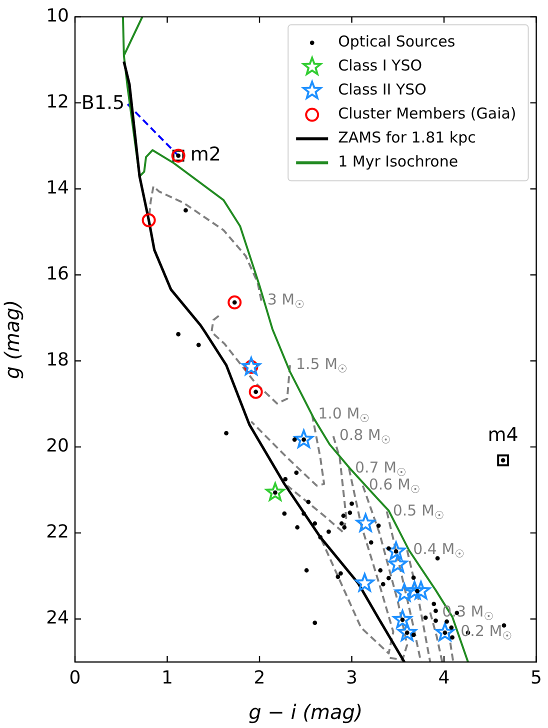 The height and width of the screenshot is (728, 548). I want to click on legend-label: Cluster Members (Gaia), so click(427, 113).